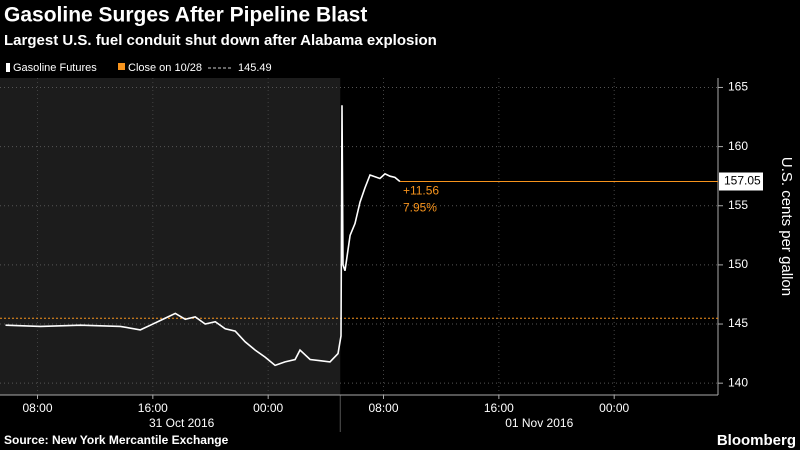 The width and height of the screenshot is (800, 450). I want to click on brand: Bloomberg, so click(756, 440).